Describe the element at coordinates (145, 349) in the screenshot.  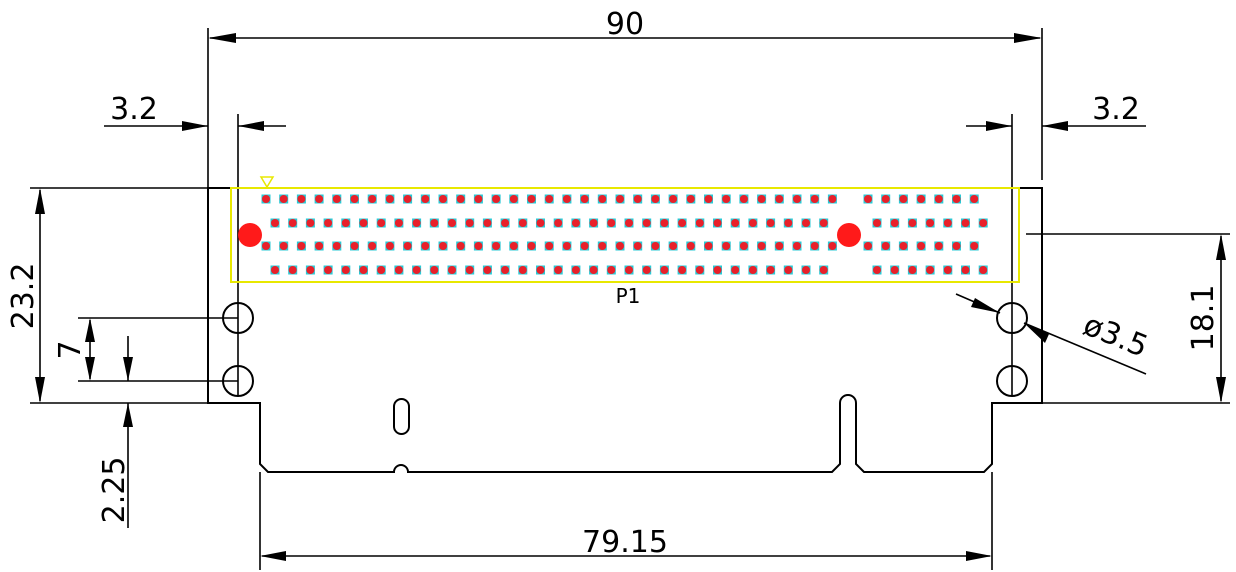
I see `dim-hole-spacing: 7` at that location.